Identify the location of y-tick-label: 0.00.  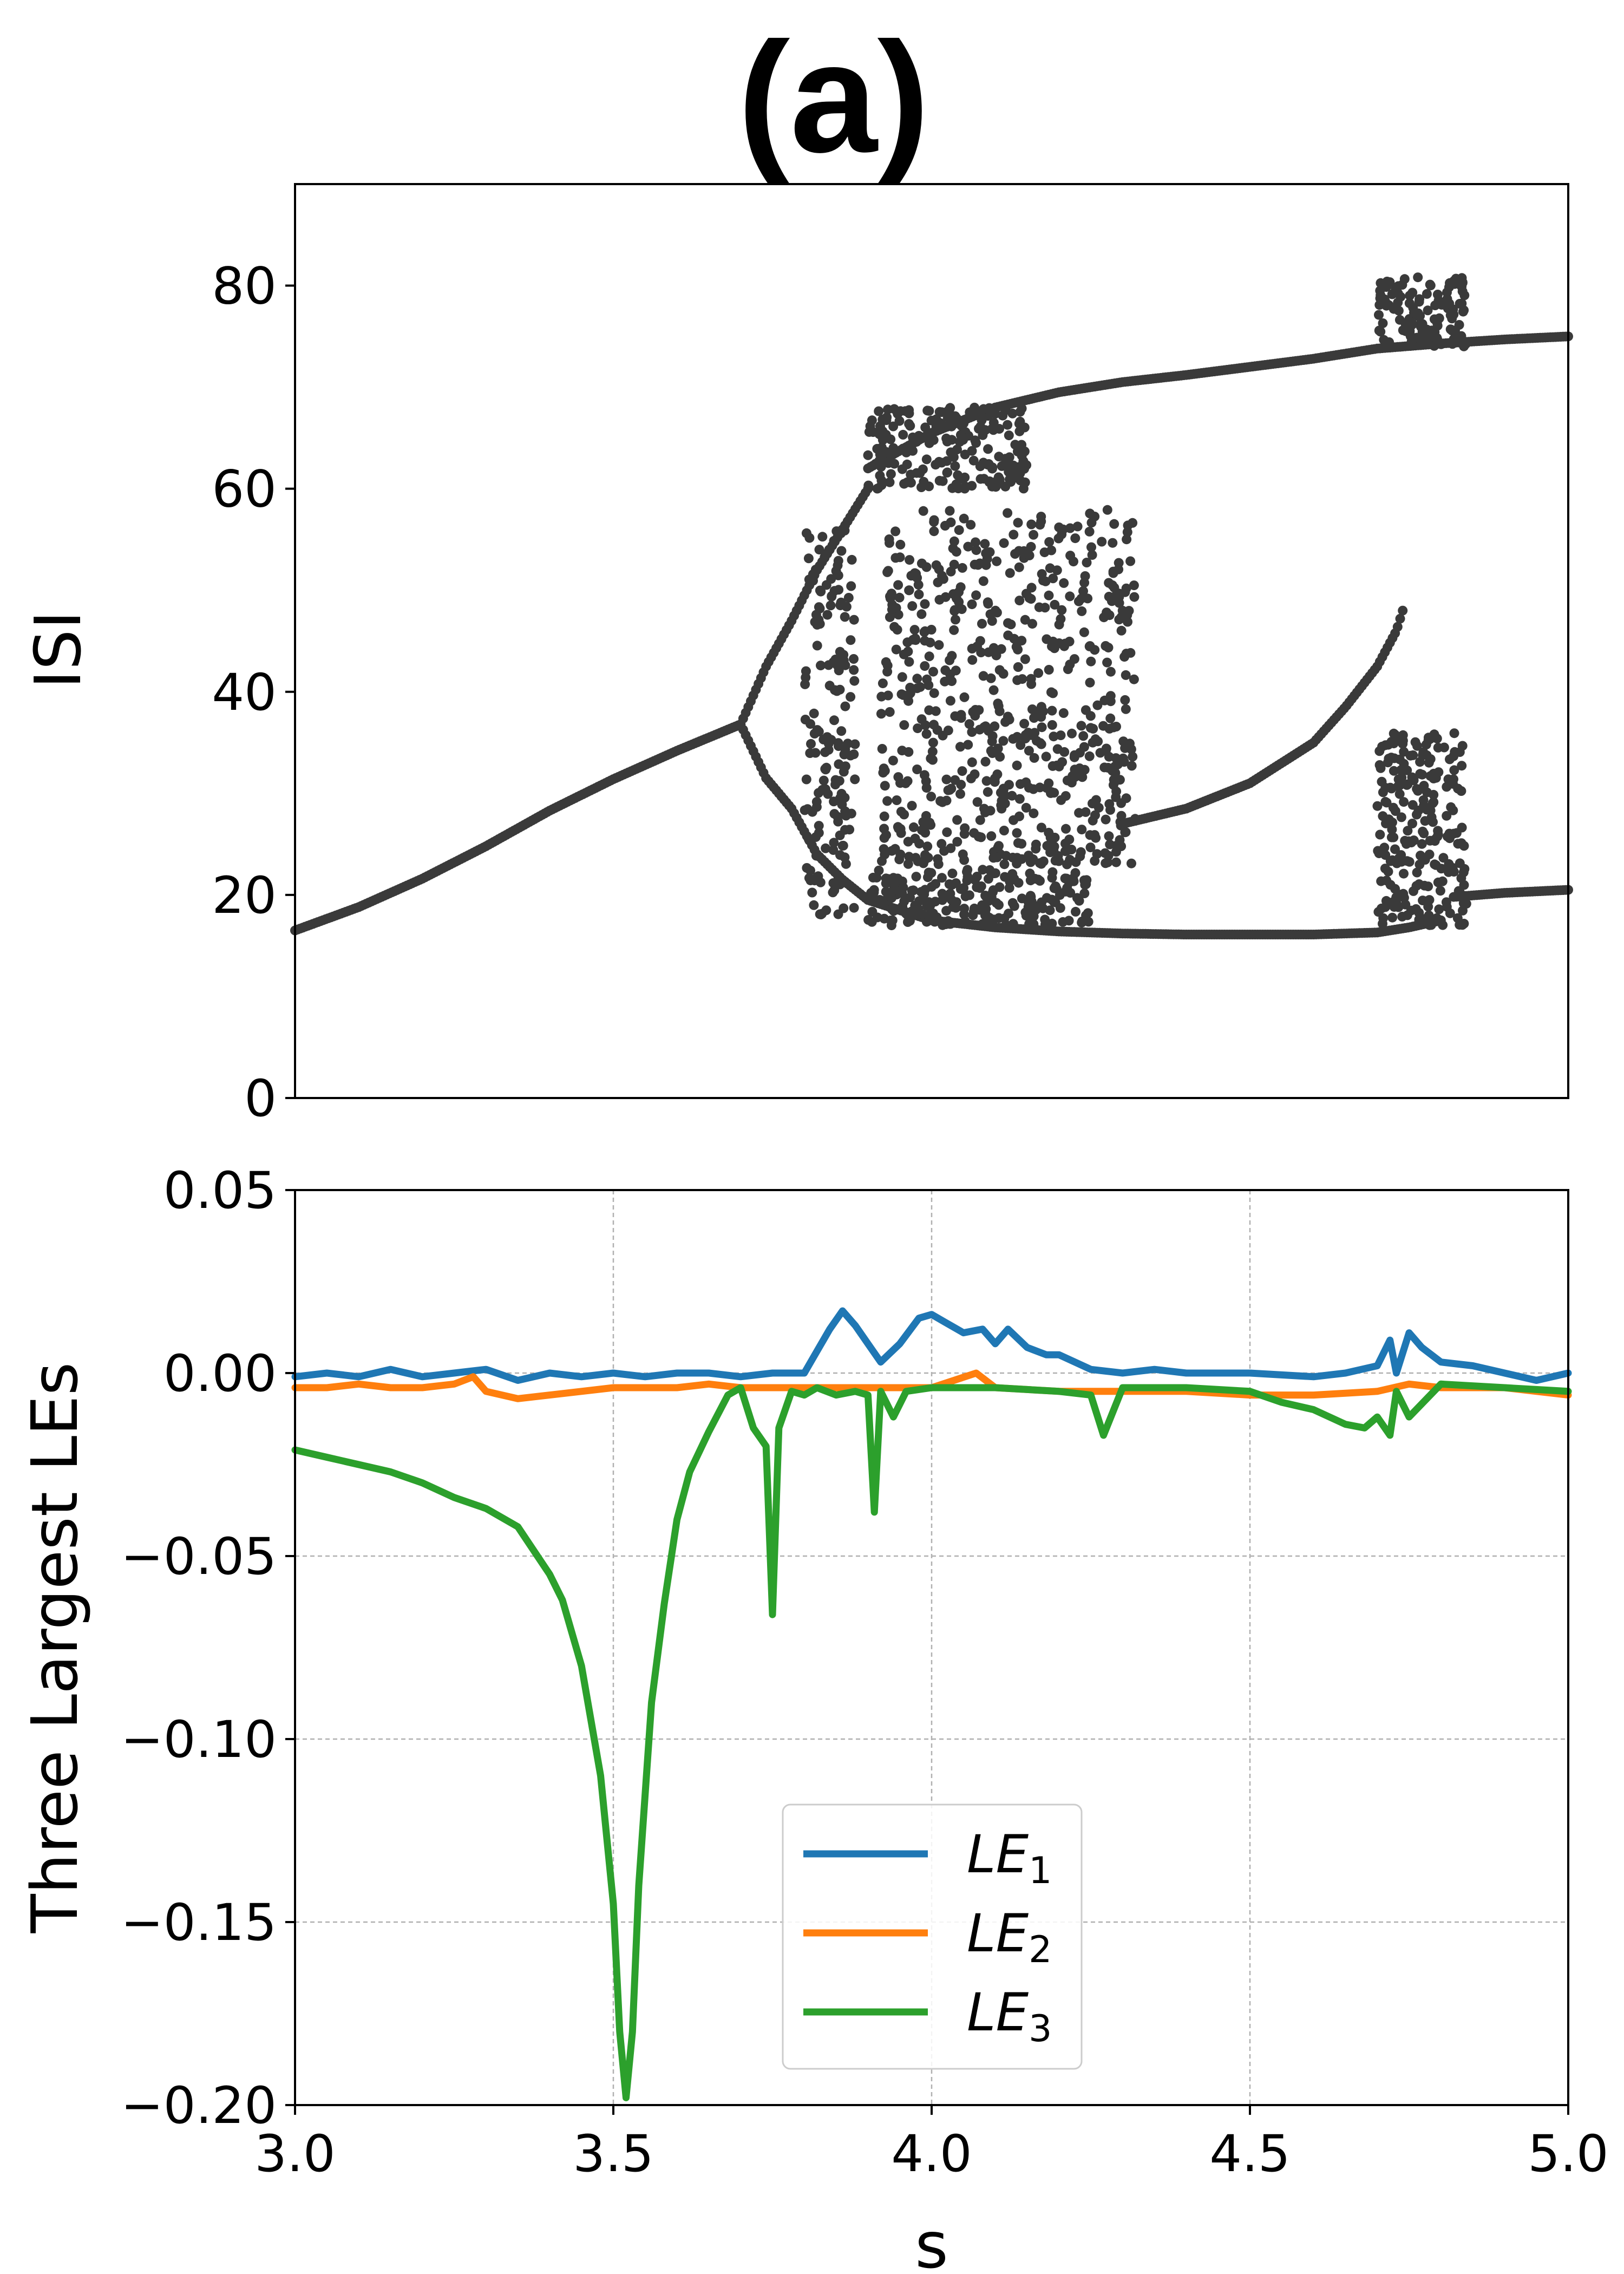
(220, 1374).